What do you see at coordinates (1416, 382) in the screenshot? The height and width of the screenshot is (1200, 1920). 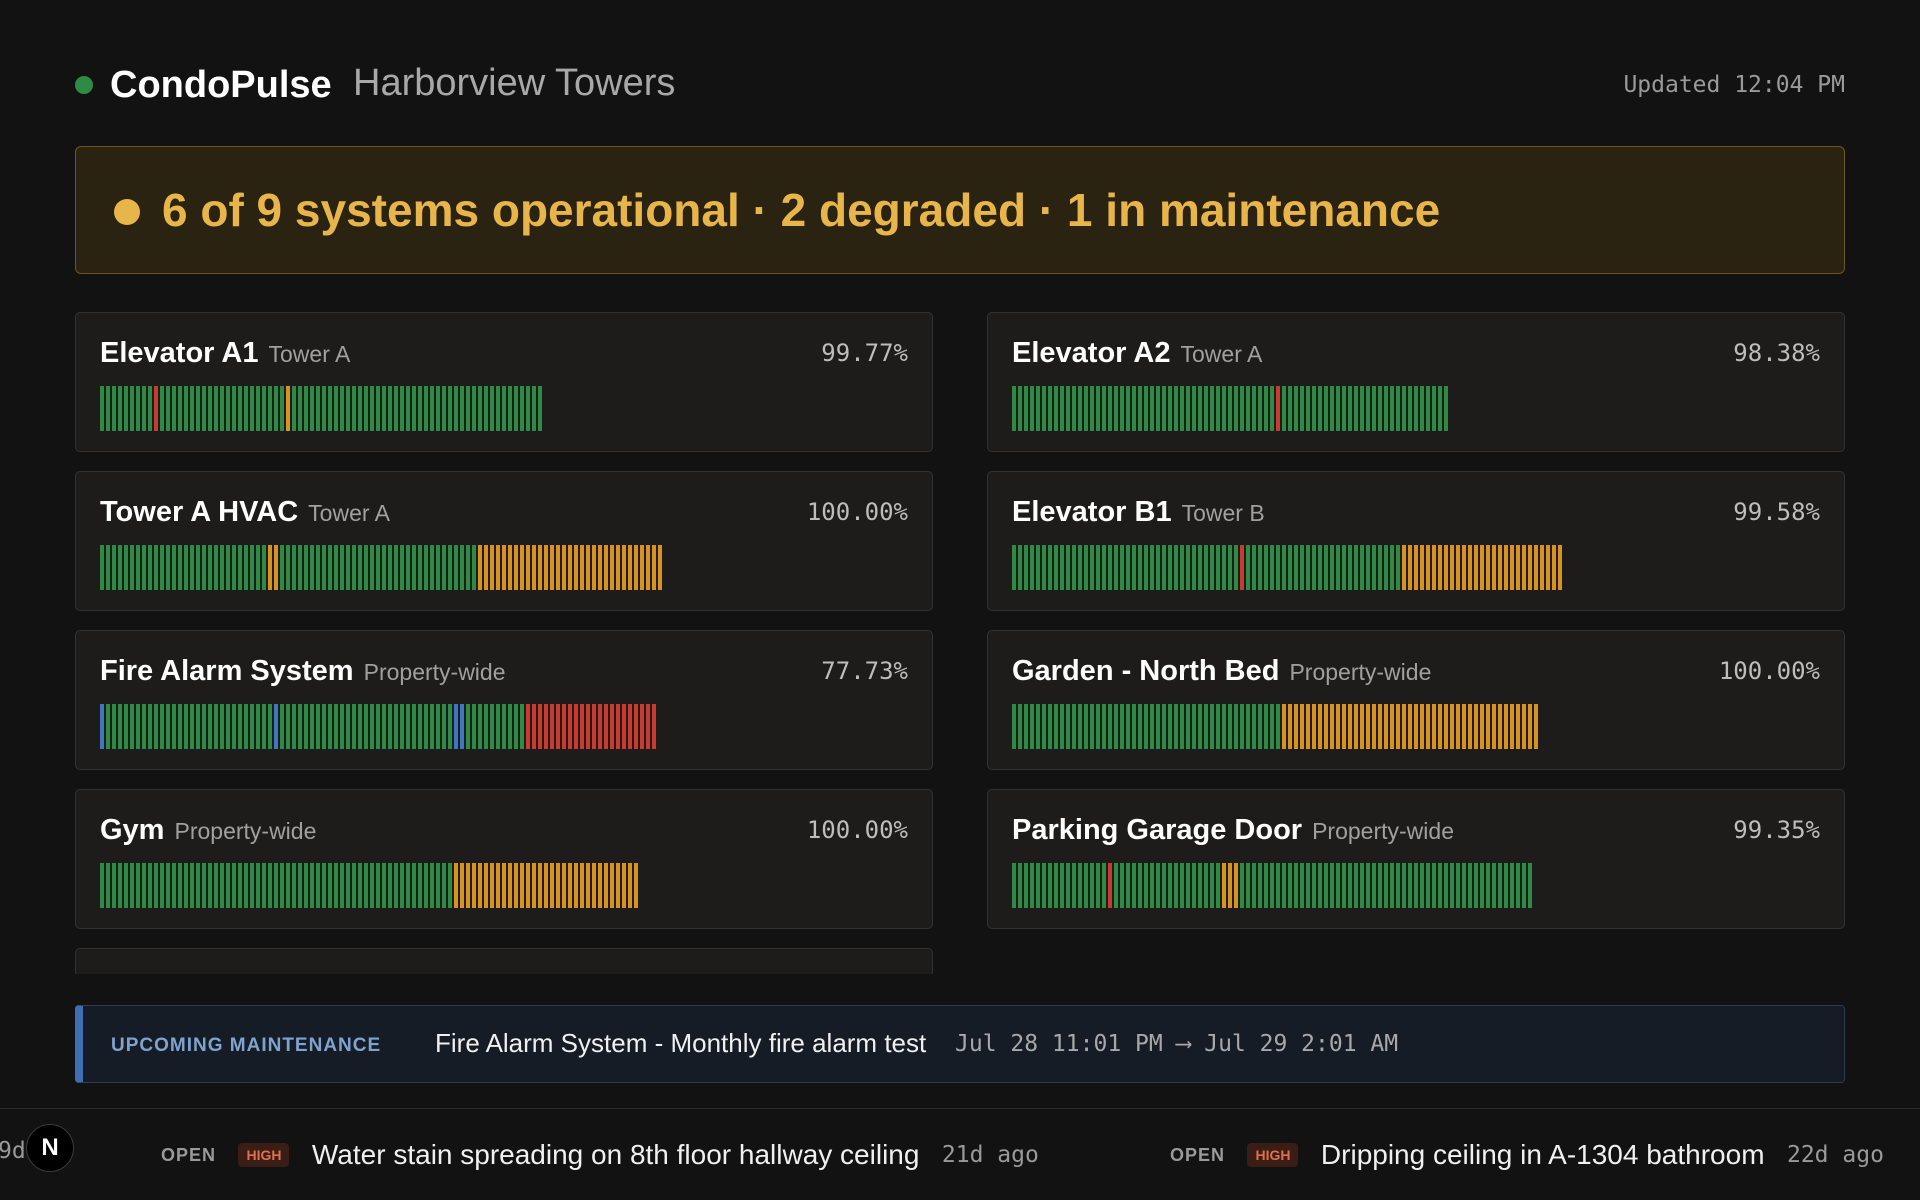 I see `system-card: Elevator A2 Tower A 98.38%` at bounding box center [1416, 382].